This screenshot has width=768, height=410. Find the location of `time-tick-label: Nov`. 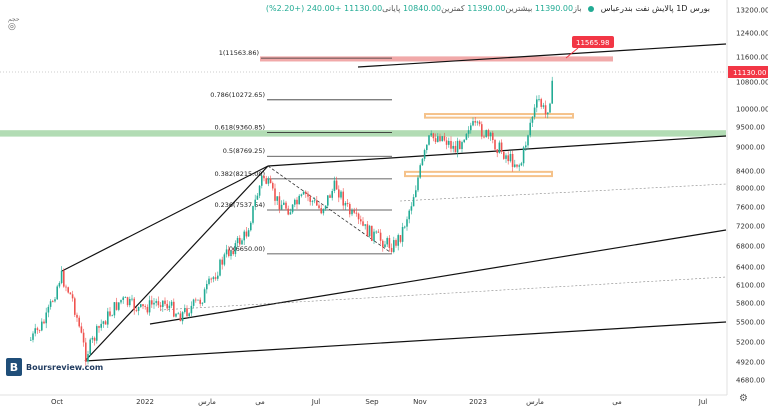

time-tick-label: Nov is located at coordinates (420, 402).